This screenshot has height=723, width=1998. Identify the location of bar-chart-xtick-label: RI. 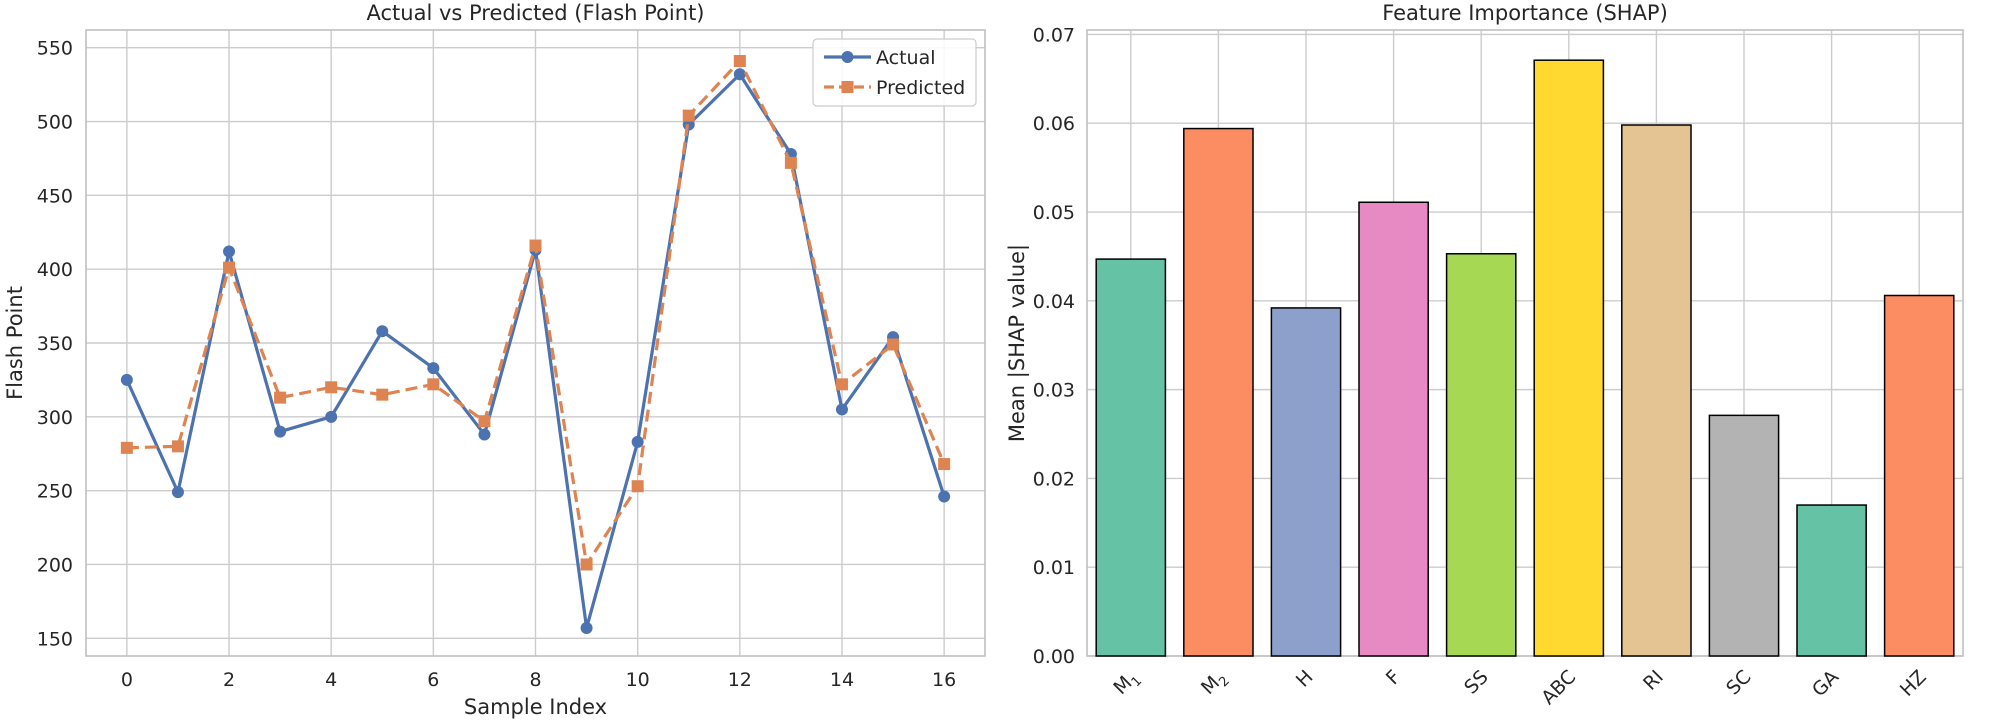
(1653, 680).